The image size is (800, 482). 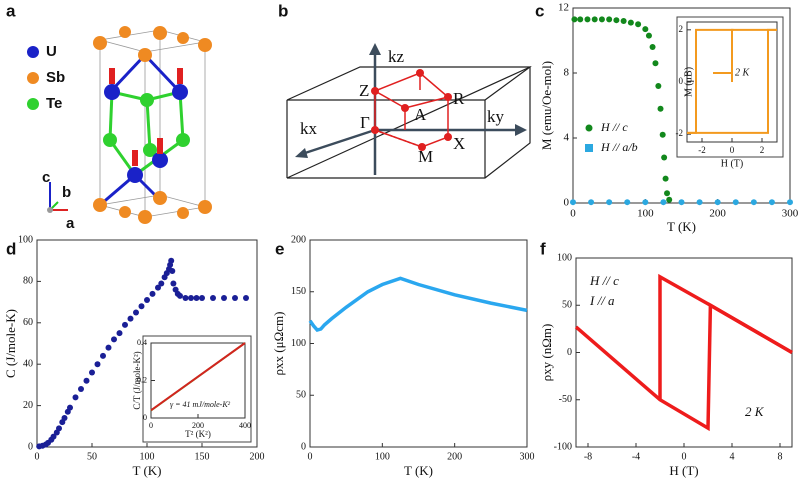 What do you see at coordinates (459, 143) in the screenshot?
I see `point-label: X` at bounding box center [459, 143].